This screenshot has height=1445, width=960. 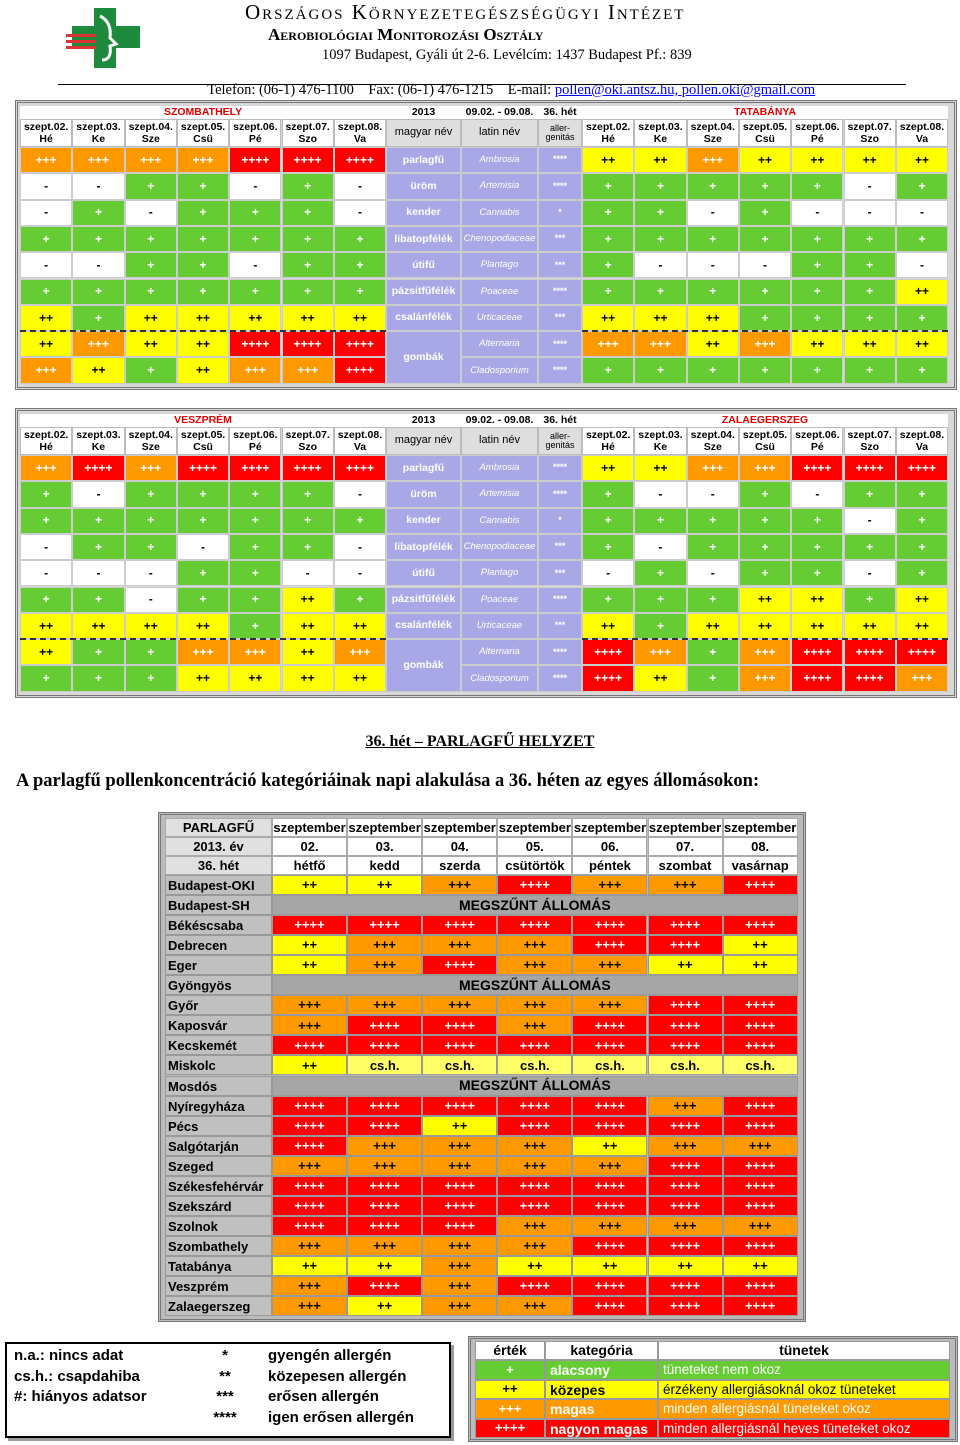 What do you see at coordinates (406, 34) in the screenshot?
I see `department: Aerobiológiai Monitorozási Osztály` at bounding box center [406, 34].